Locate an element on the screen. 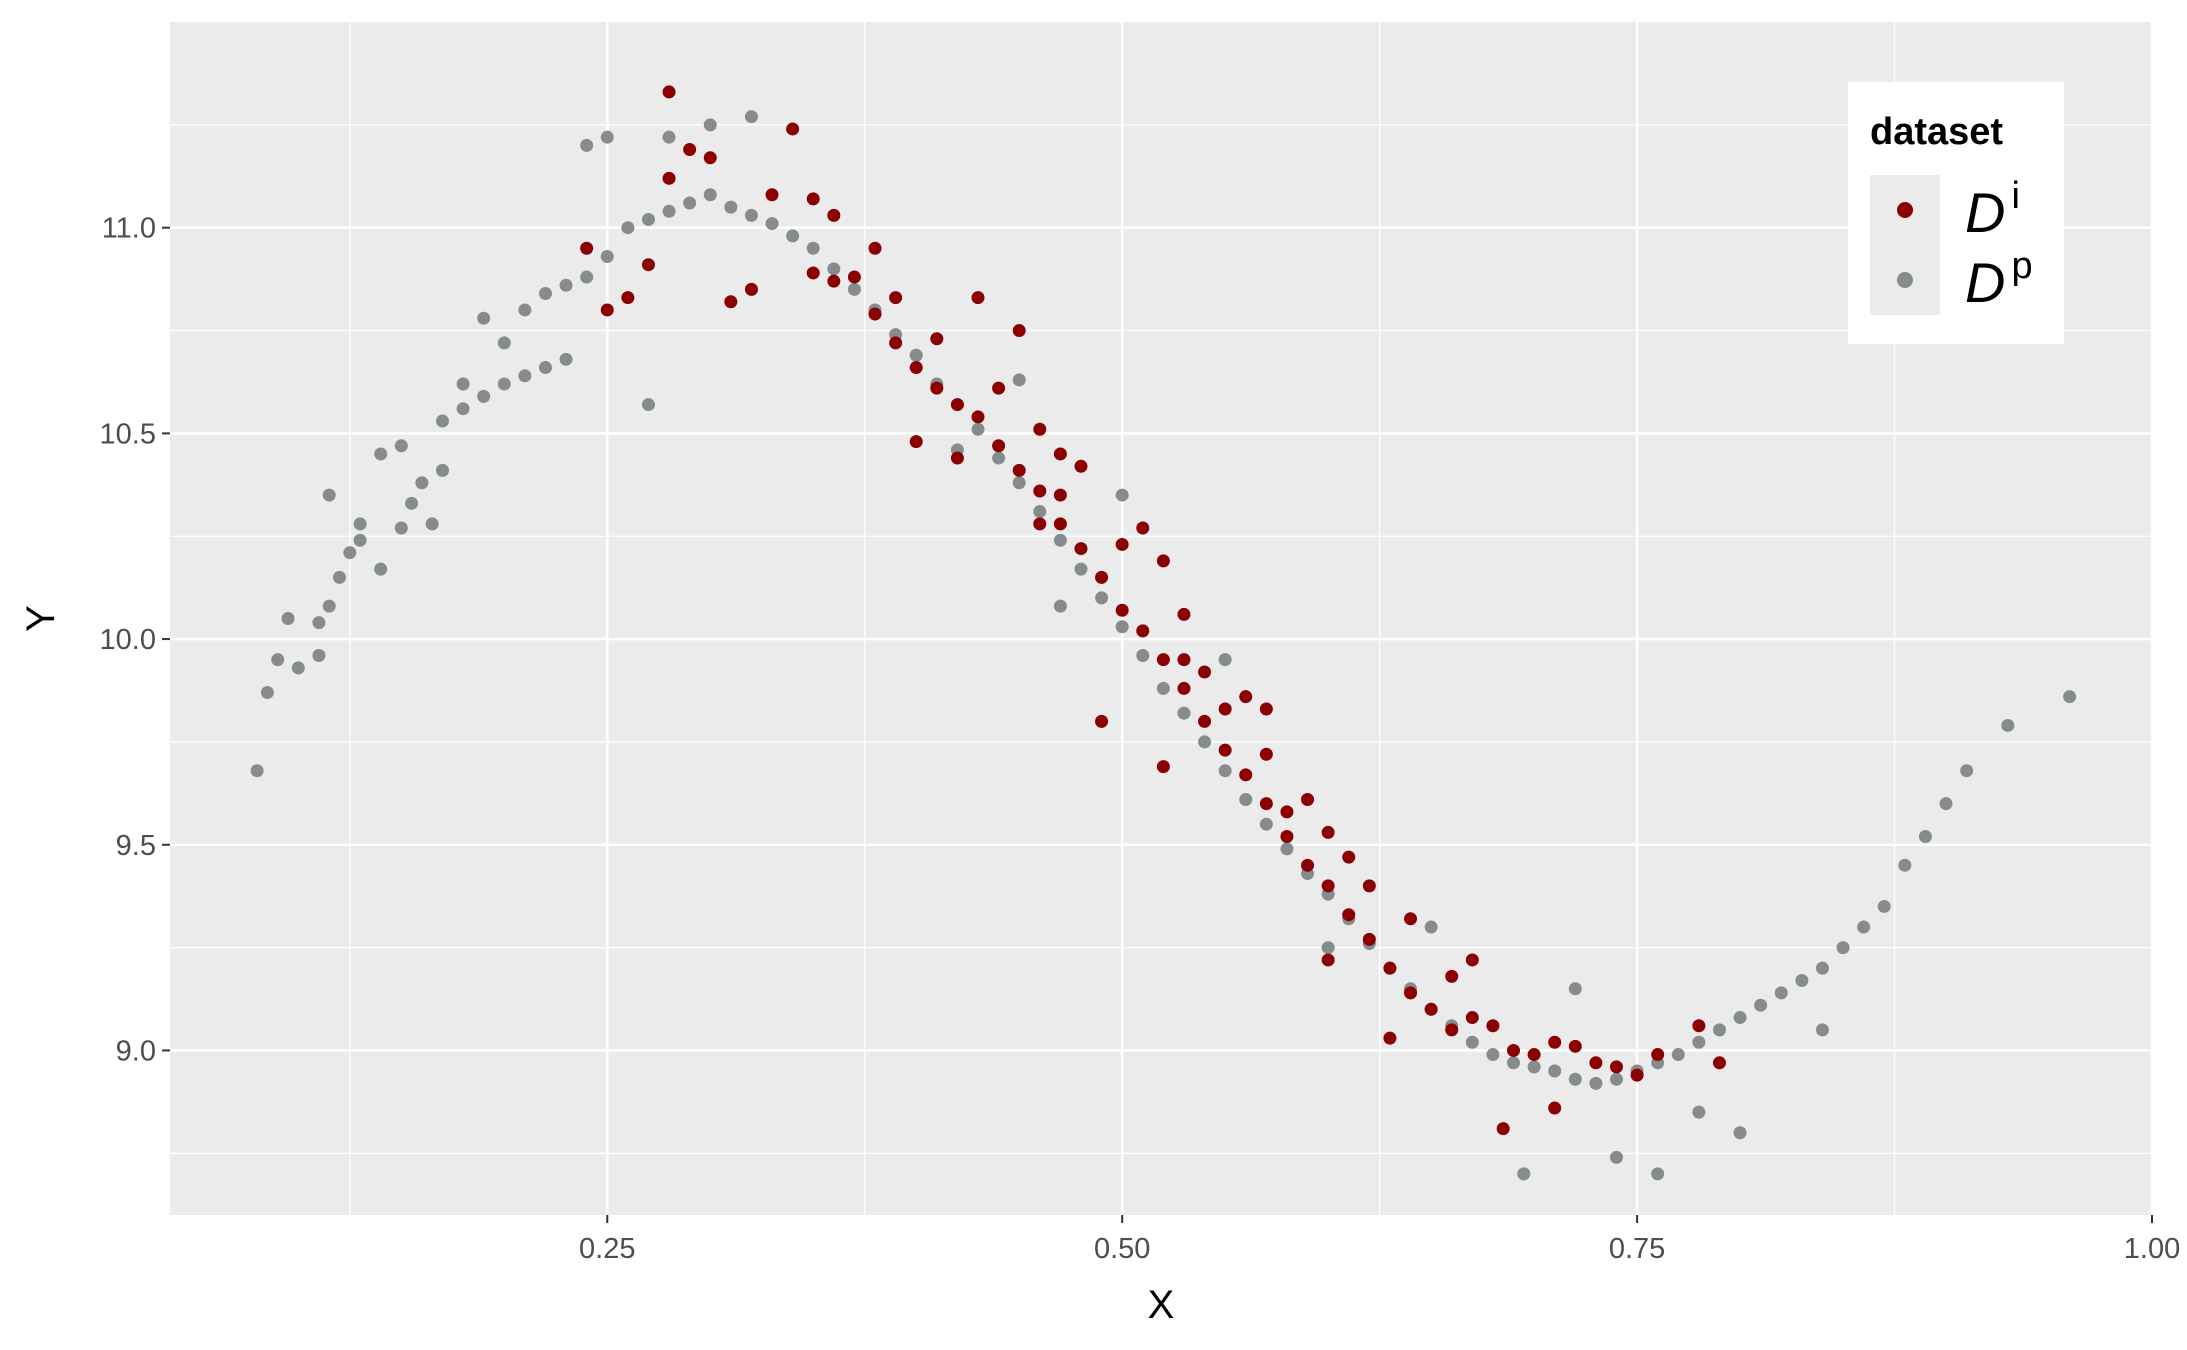  legend-title: dataset is located at coordinates (1936, 132).